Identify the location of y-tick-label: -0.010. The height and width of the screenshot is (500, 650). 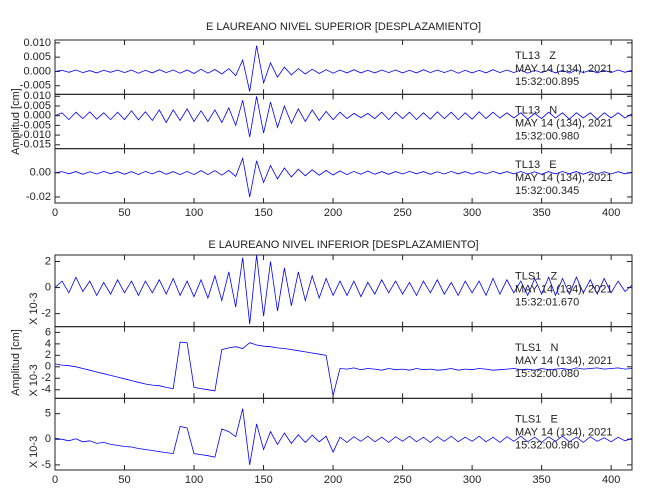
(35, 135).